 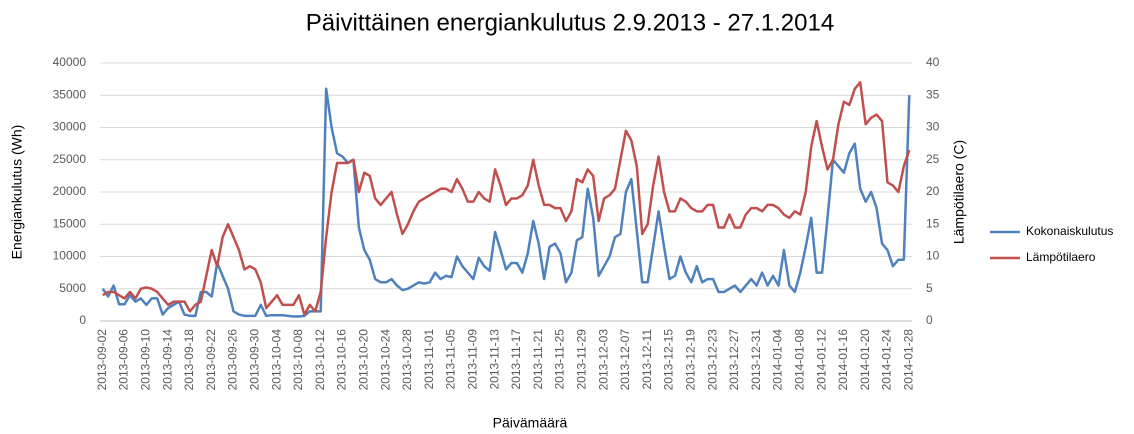 I want to click on x-tick-label: 2013-11-21, so click(x=538, y=359).